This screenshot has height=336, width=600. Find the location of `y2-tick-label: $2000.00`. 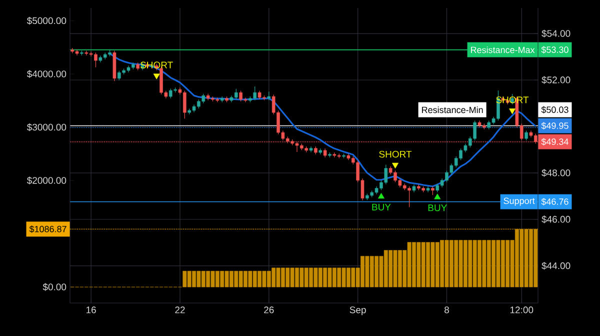

y2-tick-label: $2000.00 is located at coordinates (46, 180).